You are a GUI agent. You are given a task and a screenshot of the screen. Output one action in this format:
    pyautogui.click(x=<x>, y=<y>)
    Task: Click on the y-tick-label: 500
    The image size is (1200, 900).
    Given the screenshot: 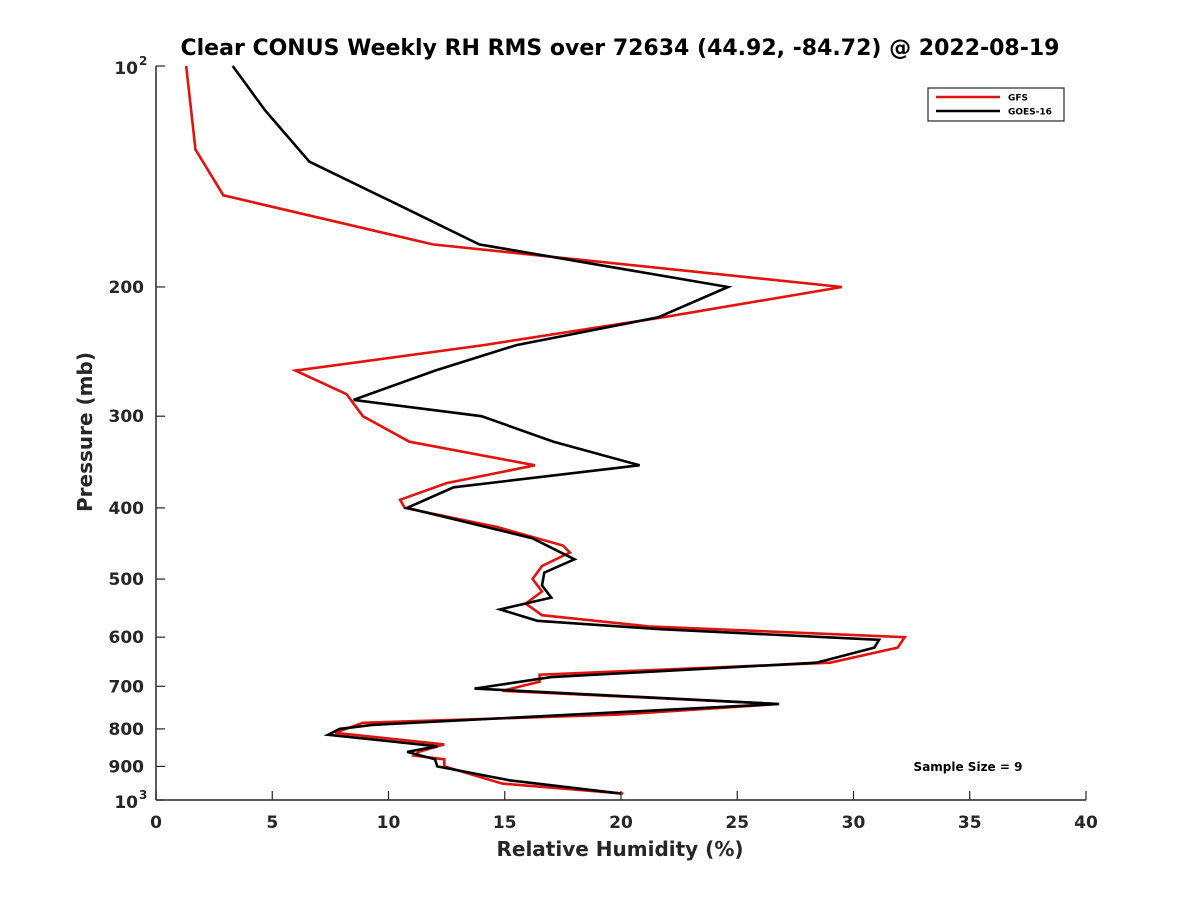 What is the action you would take?
    pyautogui.click(x=127, y=580)
    